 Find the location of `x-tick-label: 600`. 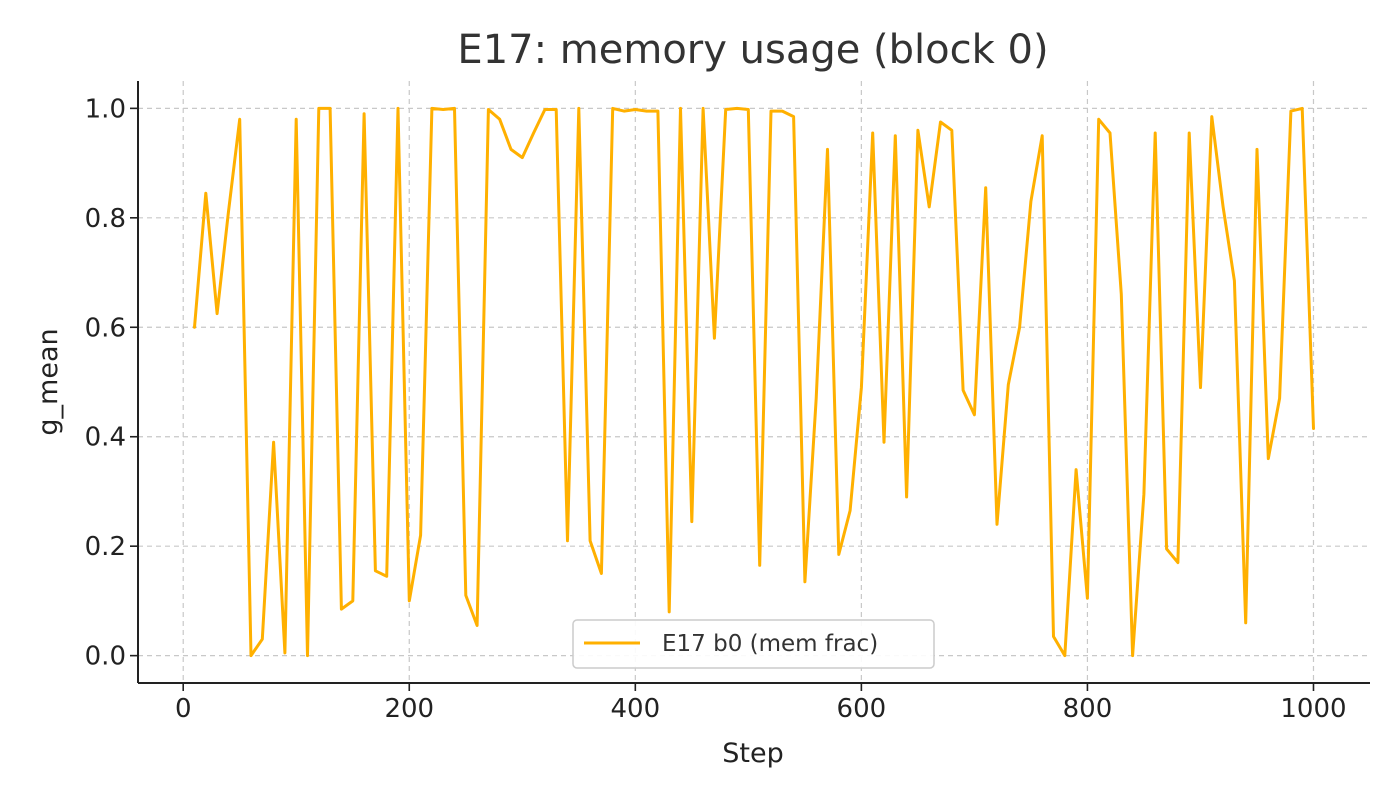

x-tick-label: 600 is located at coordinates (862, 709).